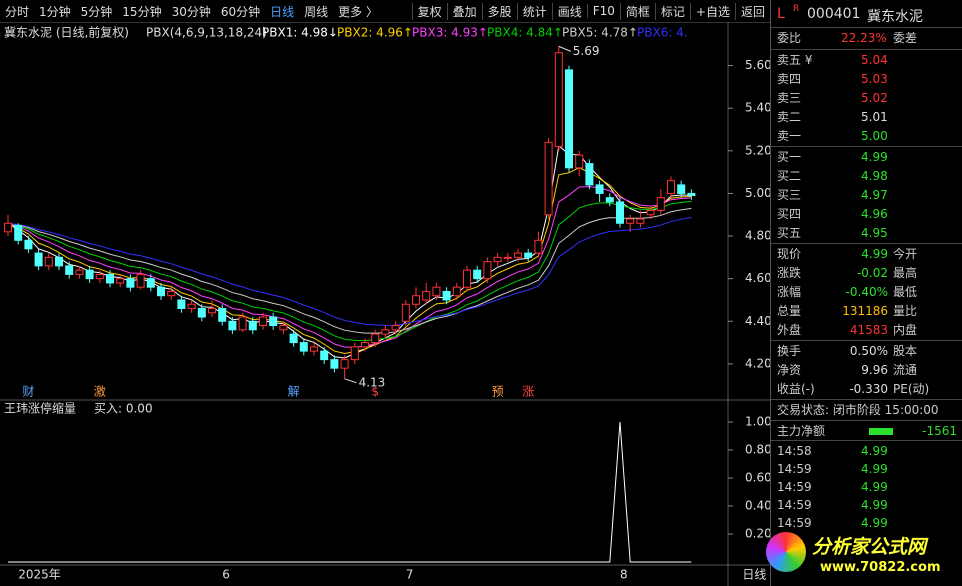 The image size is (962, 586). What do you see at coordinates (282, 11) in the screenshot?
I see `toolbar-button: 日线` at bounding box center [282, 11].